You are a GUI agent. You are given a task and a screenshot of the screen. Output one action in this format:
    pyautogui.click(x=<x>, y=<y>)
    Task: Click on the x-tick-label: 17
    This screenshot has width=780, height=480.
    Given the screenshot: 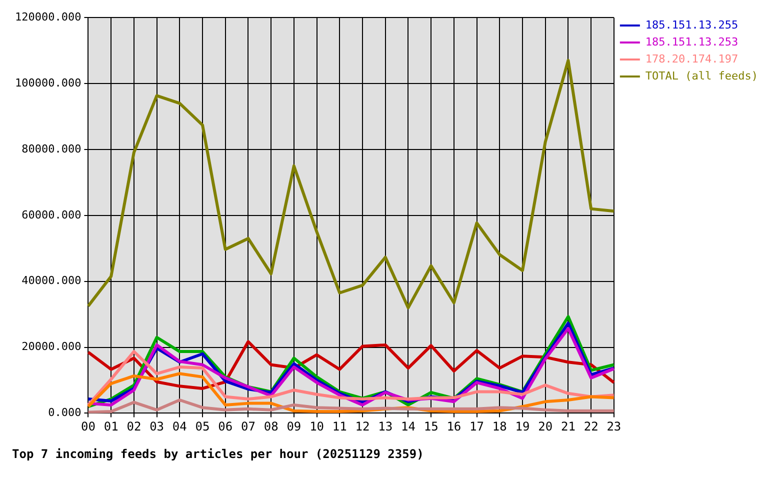 What is the action you would take?
    pyautogui.click(x=477, y=427)
    